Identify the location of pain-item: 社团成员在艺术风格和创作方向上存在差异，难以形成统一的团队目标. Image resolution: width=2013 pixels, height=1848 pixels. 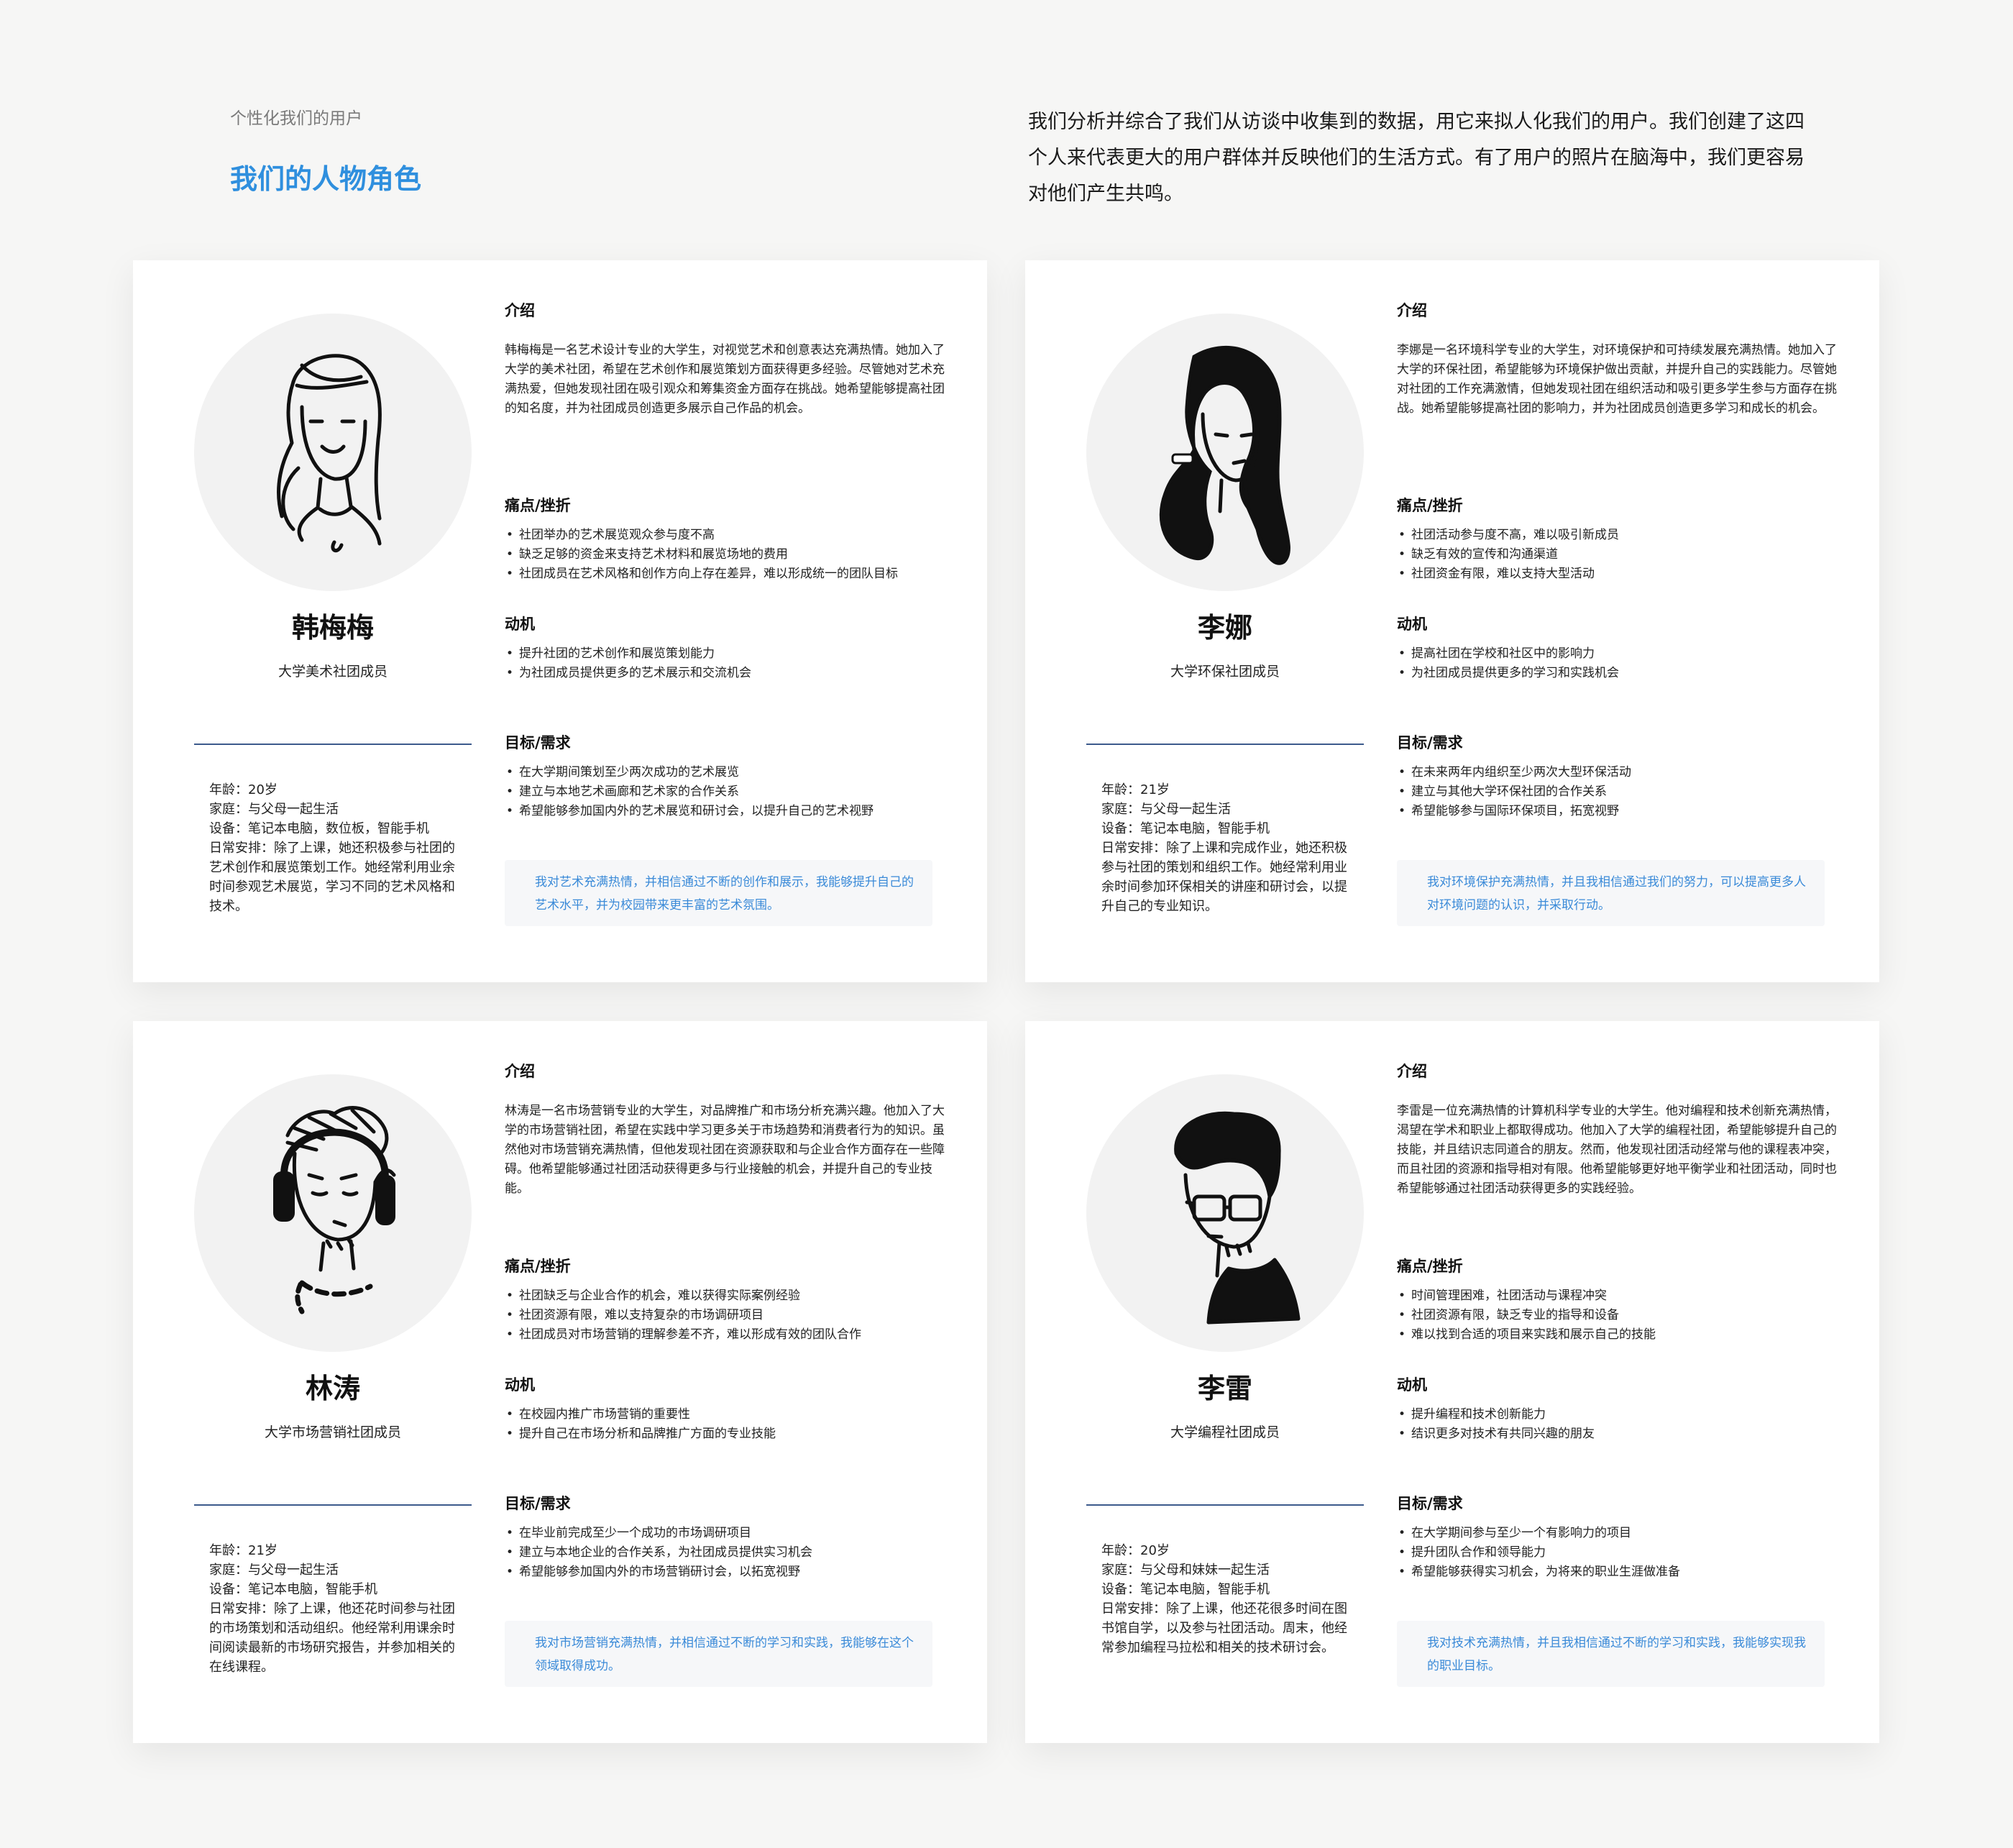
(735, 574).